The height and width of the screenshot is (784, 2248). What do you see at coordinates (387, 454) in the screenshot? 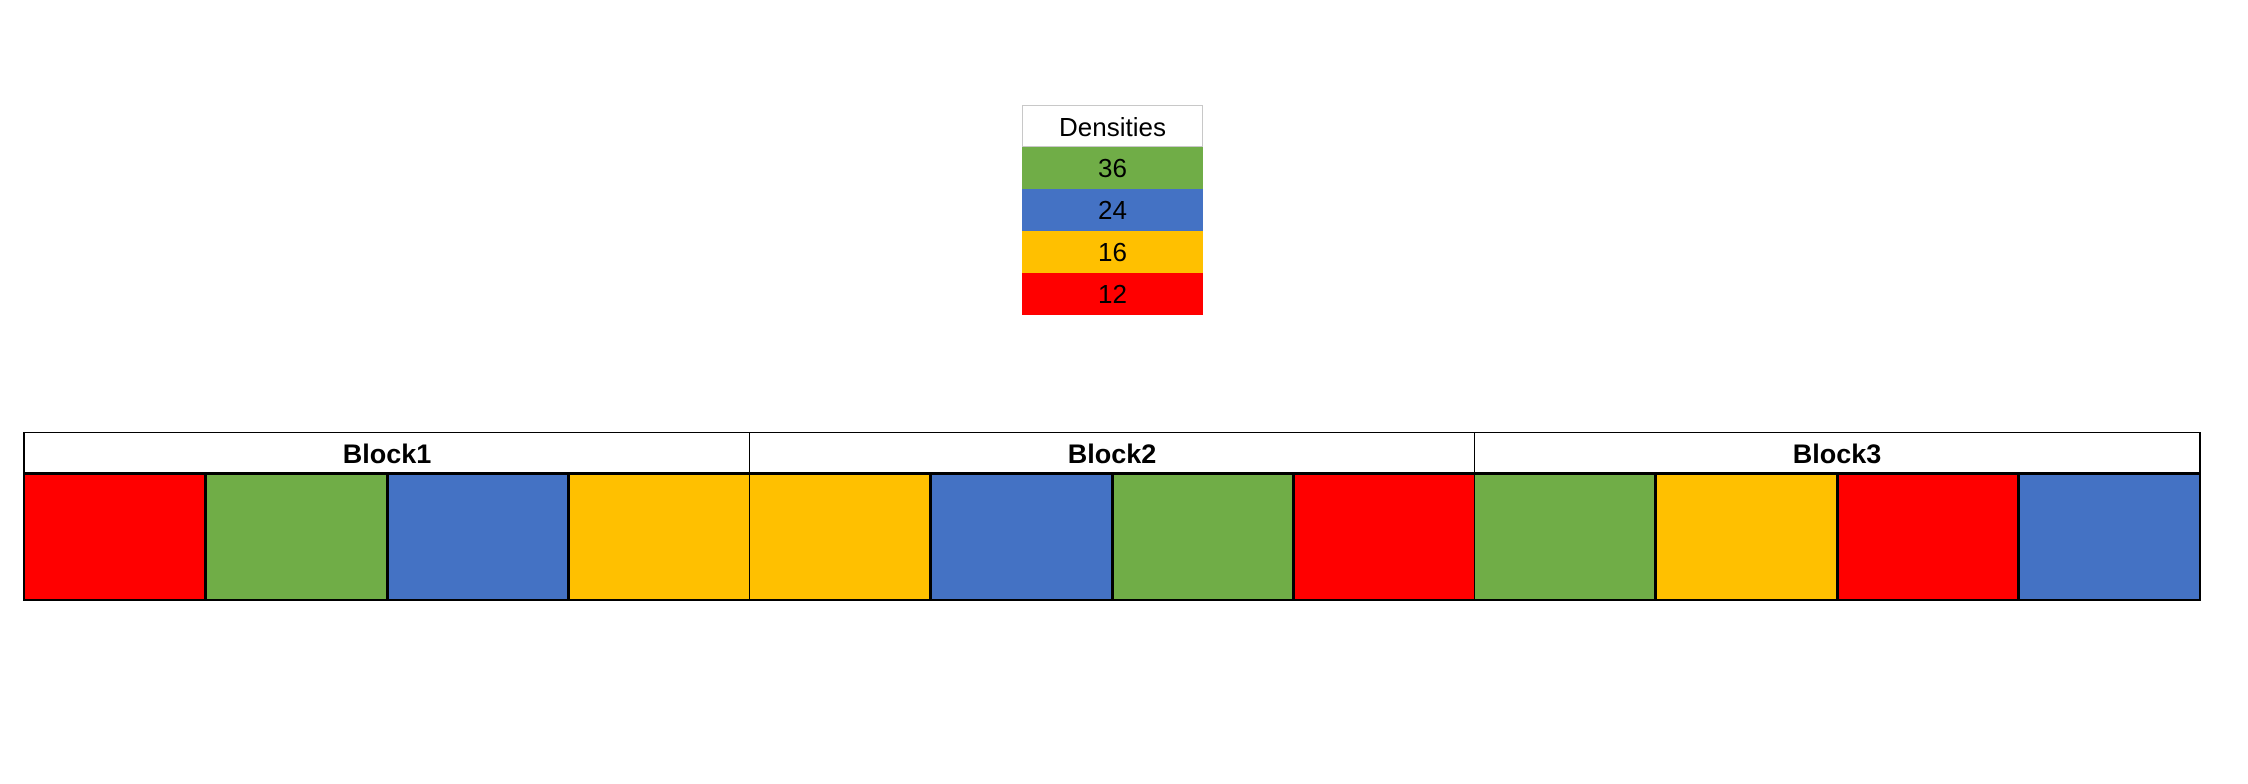
I see `block-header: Block1` at bounding box center [387, 454].